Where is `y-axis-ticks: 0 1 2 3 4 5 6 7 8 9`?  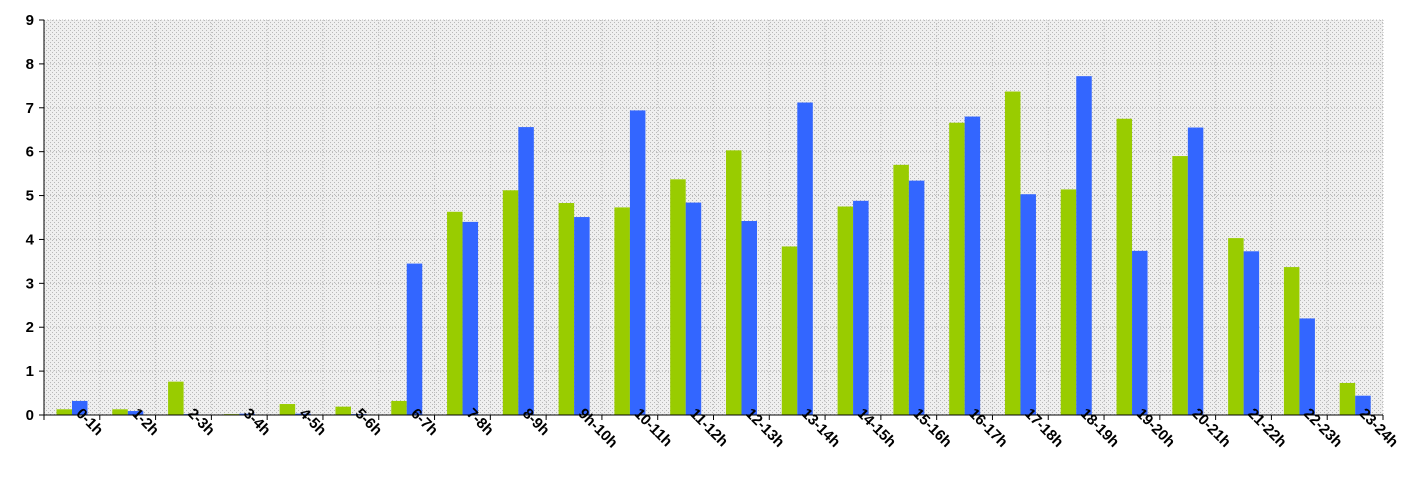
y-axis-ticks: 0 1 2 3 4 5 6 7 8 9 is located at coordinates (35, 218).